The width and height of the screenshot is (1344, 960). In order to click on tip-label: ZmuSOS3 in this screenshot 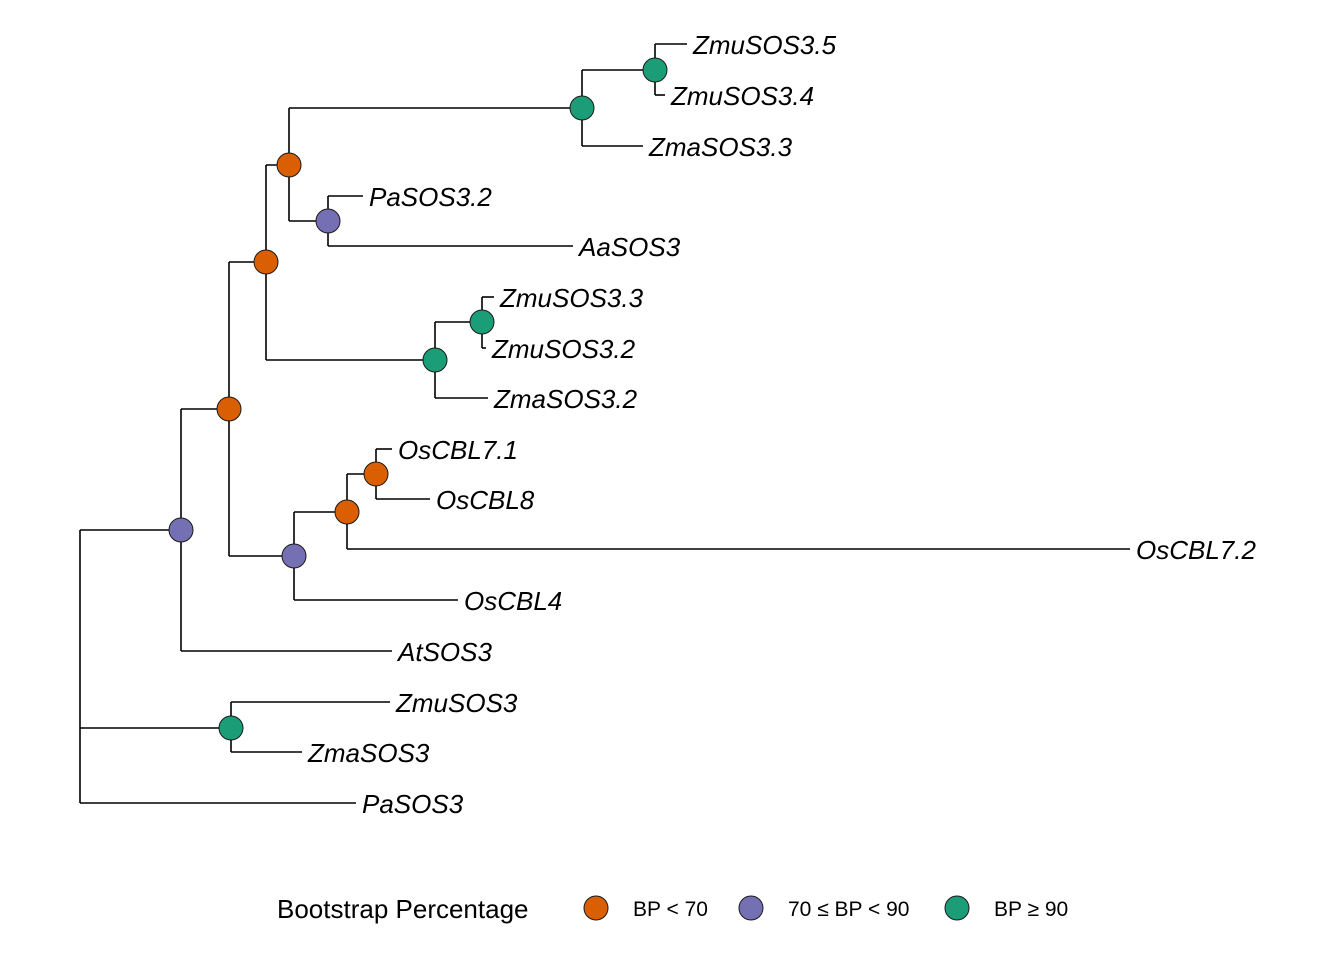, I will do `click(456, 703)`.